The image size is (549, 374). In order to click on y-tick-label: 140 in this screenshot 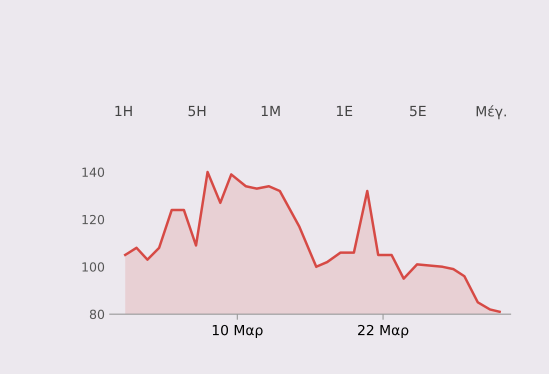, I will do `click(93, 172)`.